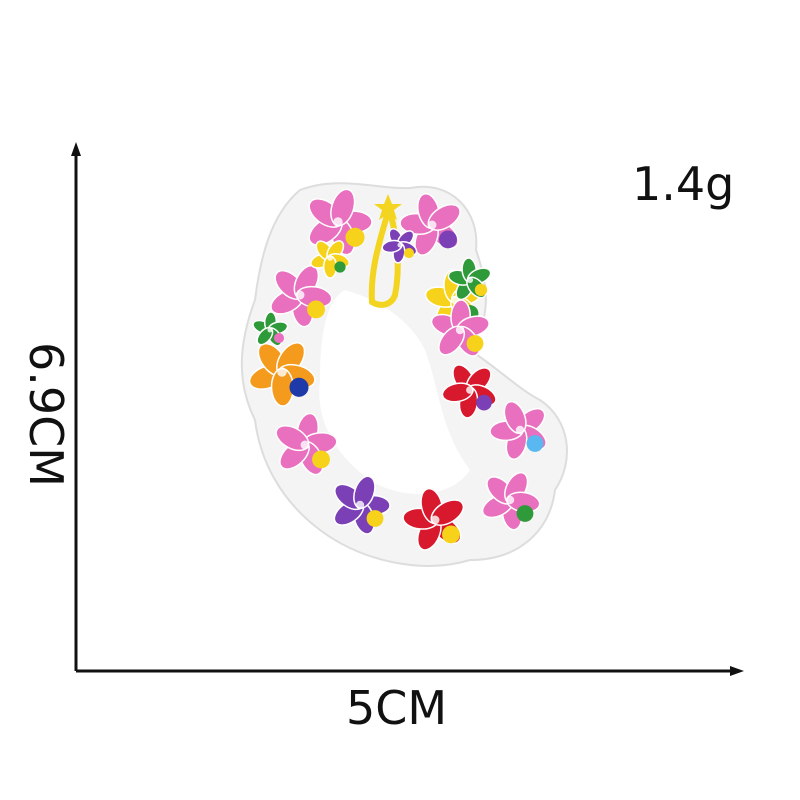 The width and height of the screenshot is (800, 800). What do you see at coordinates (737, 671) in the screenshot?
I see `width-axis-arrowhead` at bounding box center [737, 671].